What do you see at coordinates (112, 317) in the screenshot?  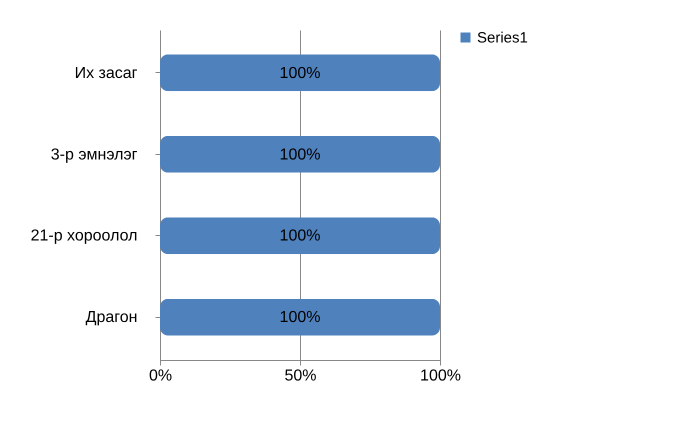 I see `y-tick-label: Драгон` at bounding box center [112, 317].